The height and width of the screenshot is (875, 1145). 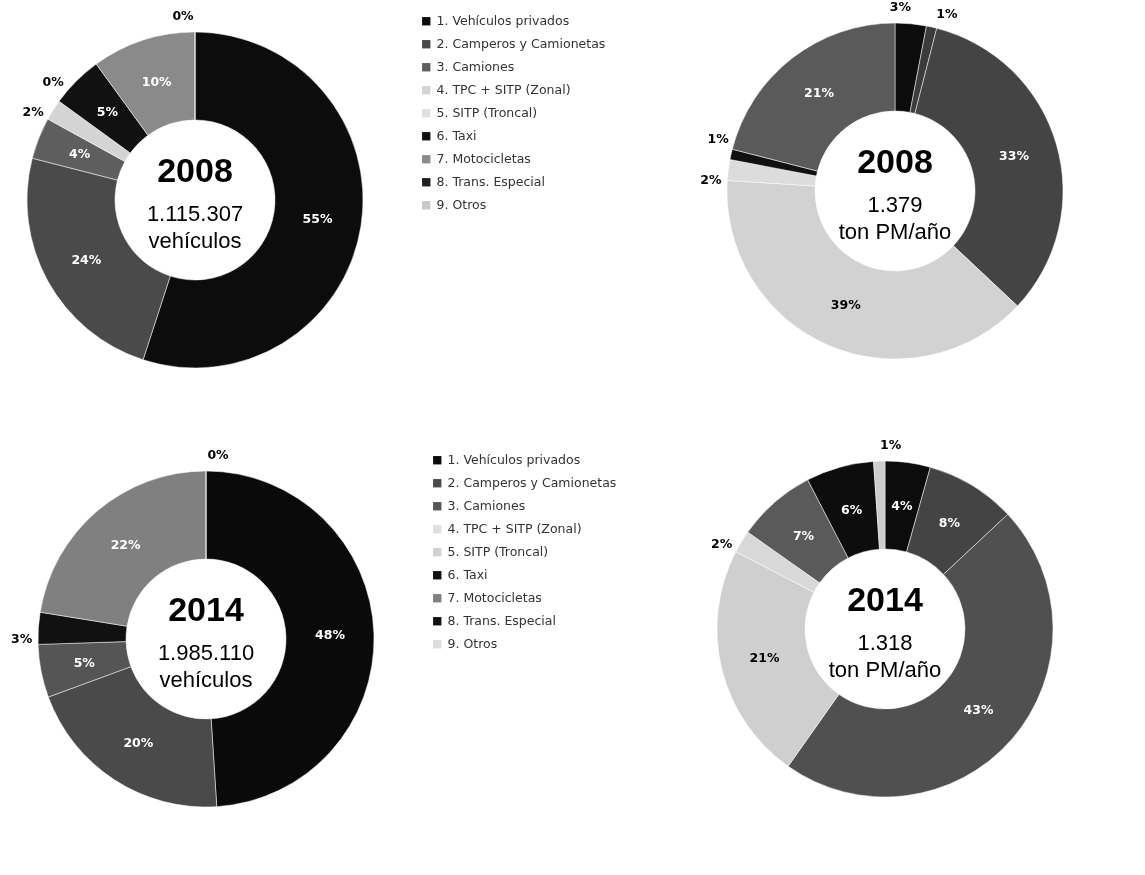 What do you see at coordinates (206, 666) in the screenshot?
I see `text: 1.985.110 vehículos` at bounding box center [206, 666].